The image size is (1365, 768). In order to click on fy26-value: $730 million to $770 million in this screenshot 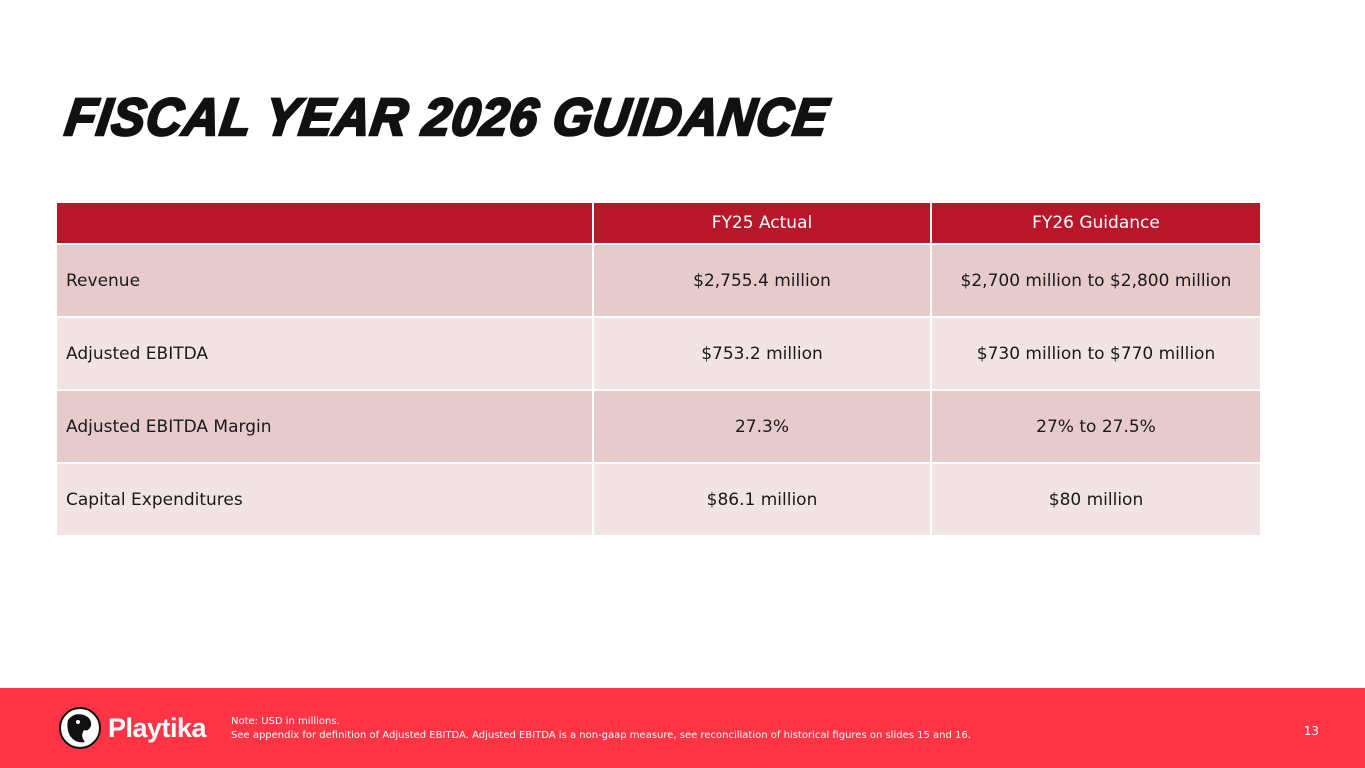, I will do `click(1096, 353)`.